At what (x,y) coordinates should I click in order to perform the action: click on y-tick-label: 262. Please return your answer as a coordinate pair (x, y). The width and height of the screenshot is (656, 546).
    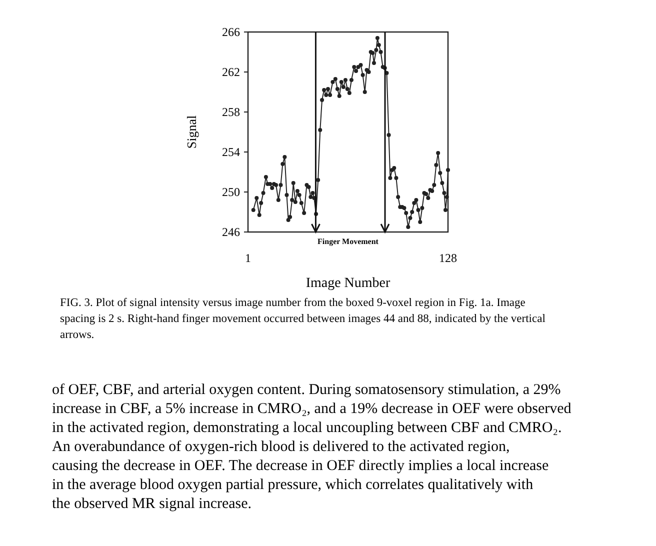
    Looking at the image, I should click on (231, 72).